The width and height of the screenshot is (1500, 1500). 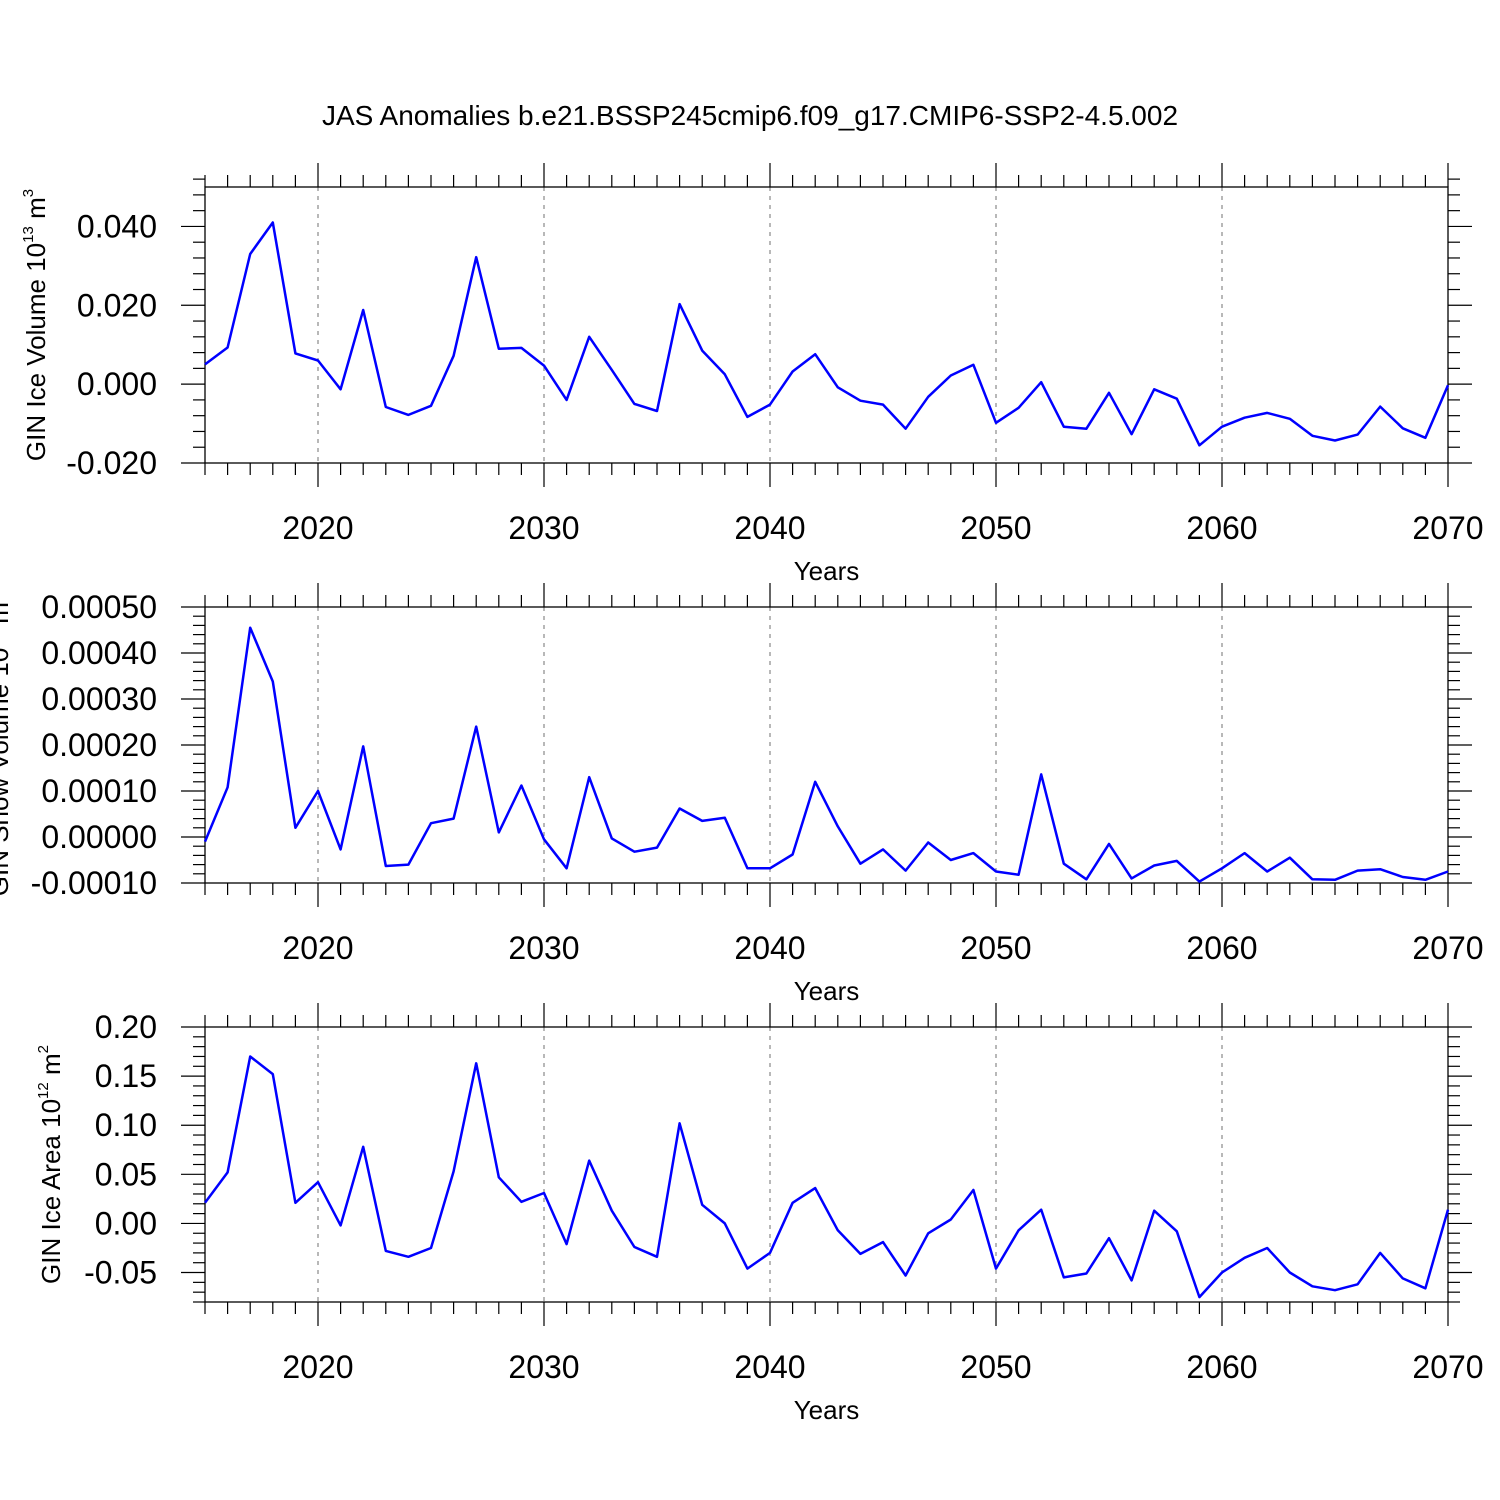 I want to click on ice-area-y-axis-label: GIN Ice Area 1012 m2, so click(x=50, y=1164).